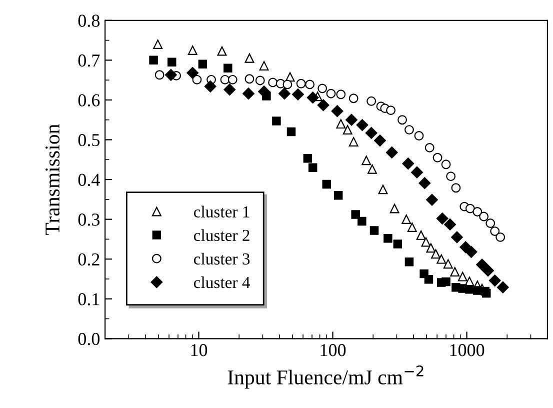 This screenshot has height=408, width=553. Describe the element at coordinates (89, 299) in the screenshot. I see `y-tick-label: 0.1` at that location.